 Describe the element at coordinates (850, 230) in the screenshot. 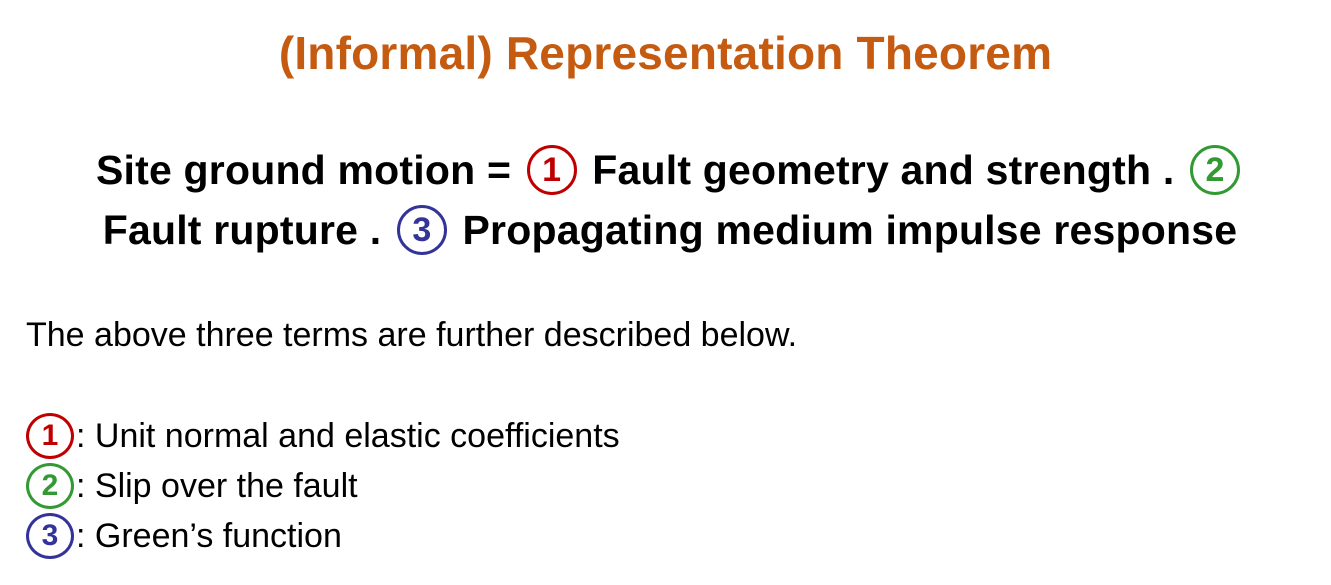

I see `equation-part-propagating-medium: Propagating medium impulse response` at that location.